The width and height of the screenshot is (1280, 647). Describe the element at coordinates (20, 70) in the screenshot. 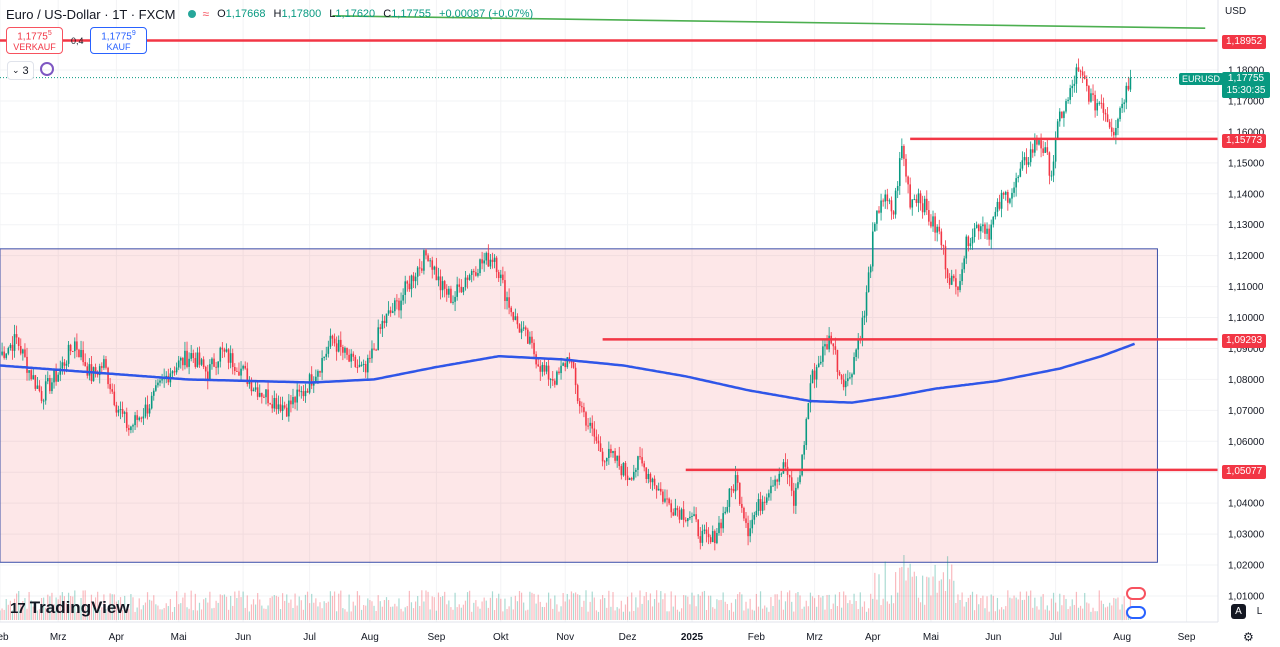

I see `indicators-toggle: ⌄ 3` at that location.